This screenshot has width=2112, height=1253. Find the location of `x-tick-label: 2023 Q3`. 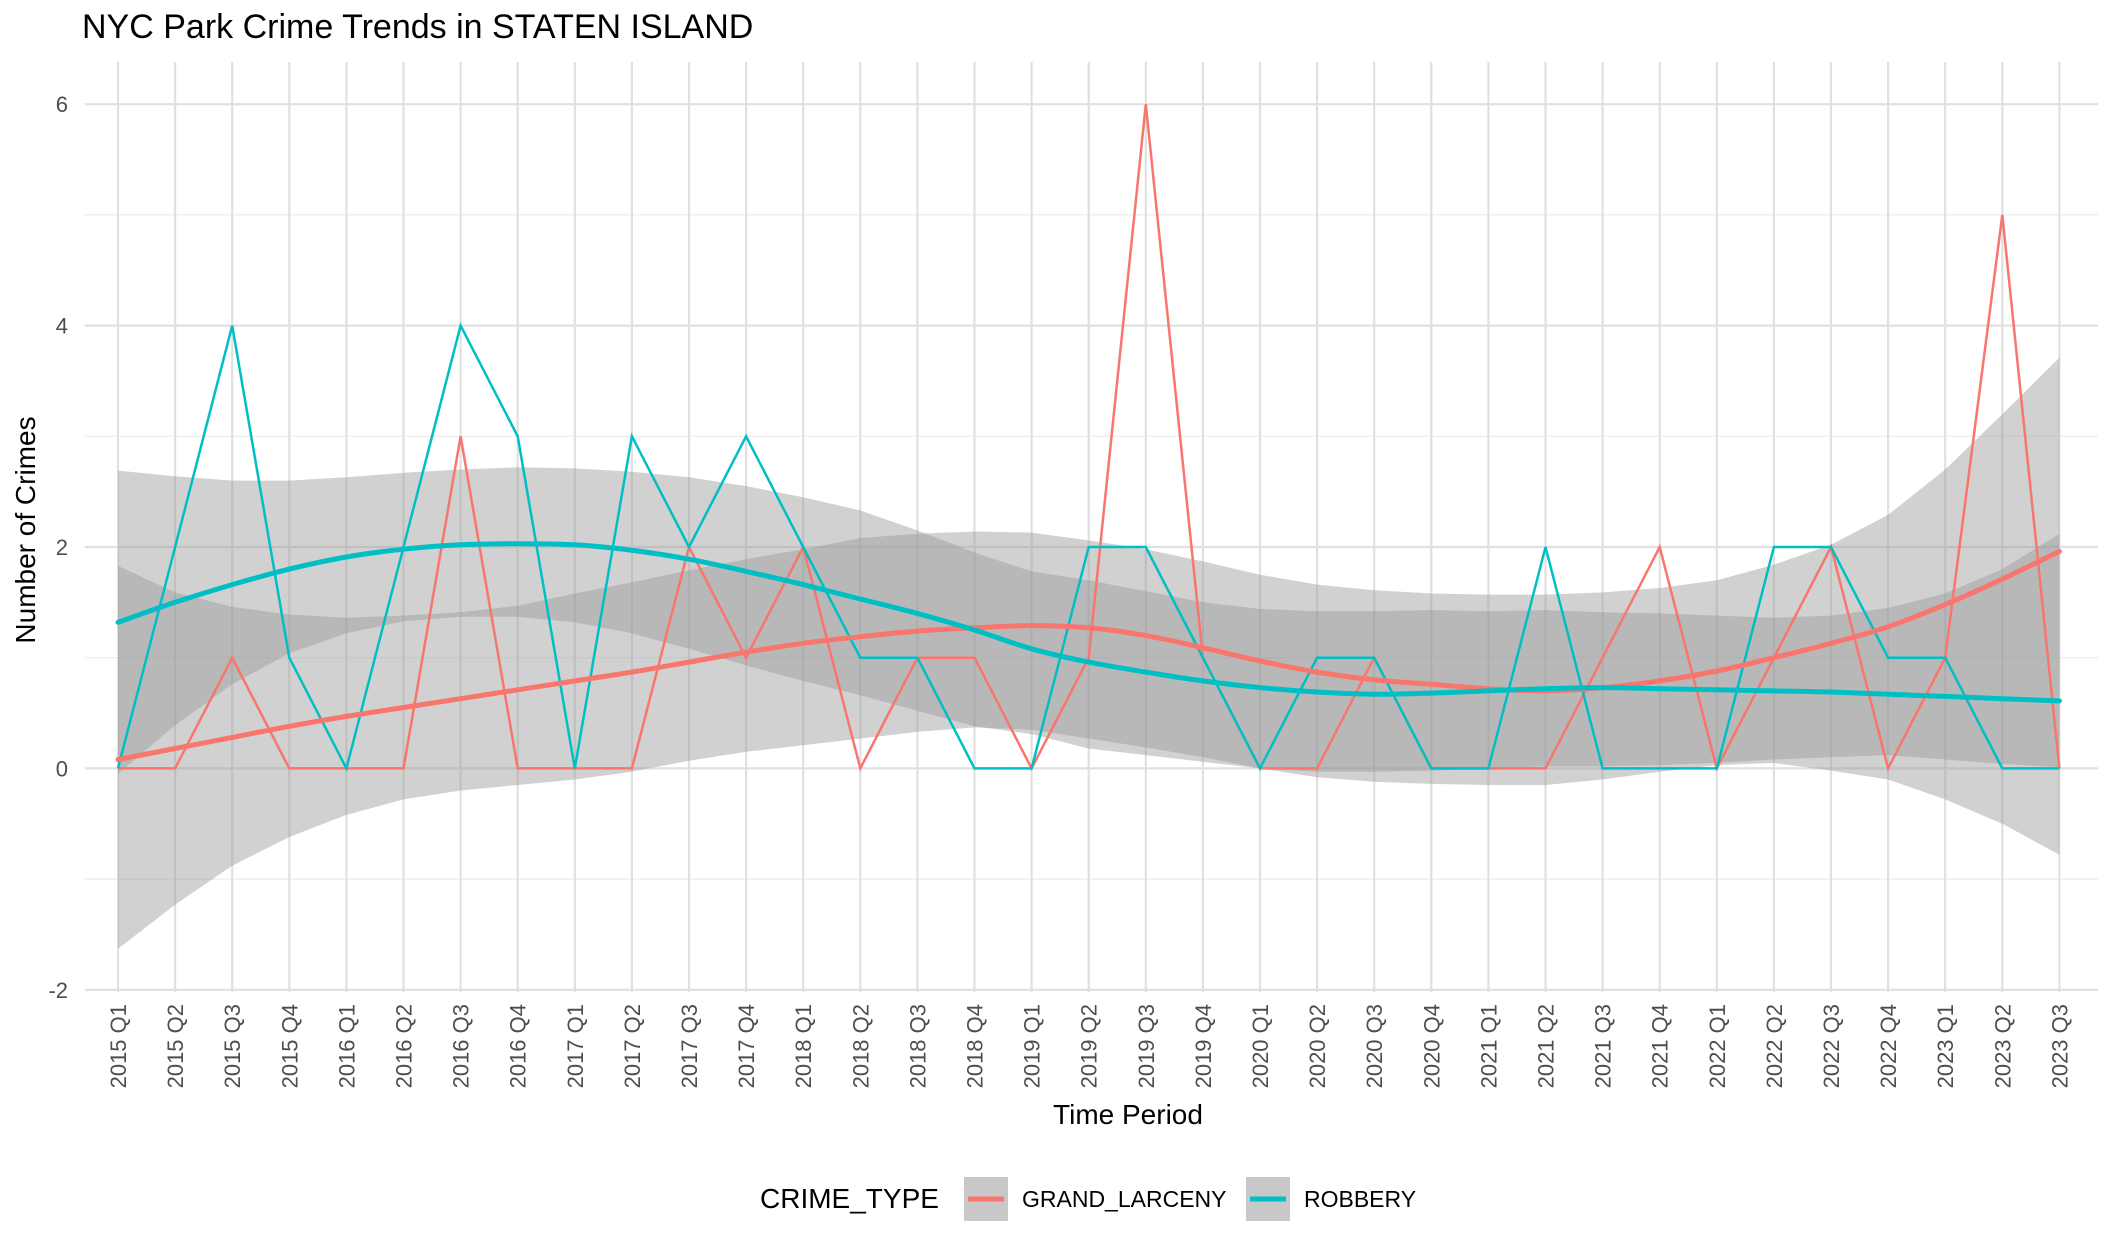

x-tick-label: 2023 Q3 is located at coordinates (2059, 1046).